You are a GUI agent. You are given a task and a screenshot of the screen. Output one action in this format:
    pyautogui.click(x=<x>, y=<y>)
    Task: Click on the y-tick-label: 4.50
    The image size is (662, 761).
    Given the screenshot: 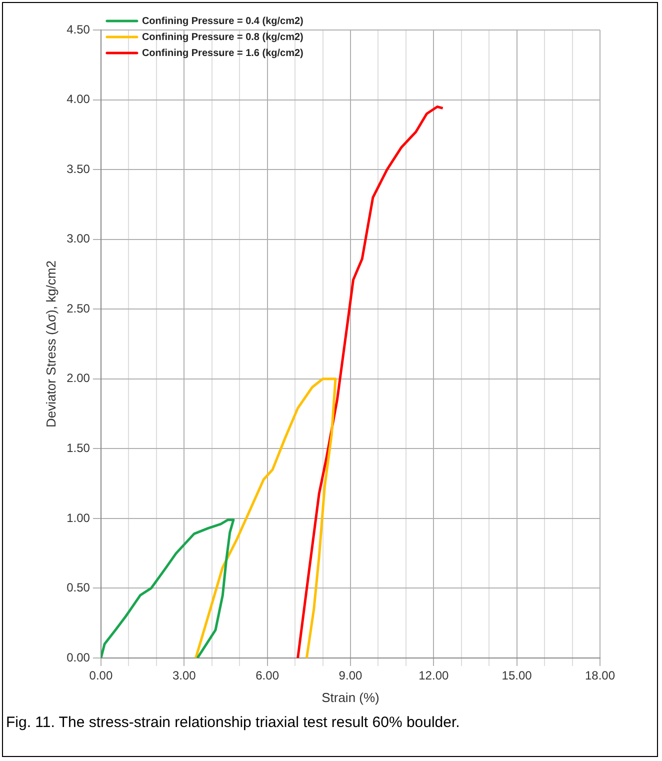 What is the action you would take?
    pyautogui.click(x=78, y=29)
    